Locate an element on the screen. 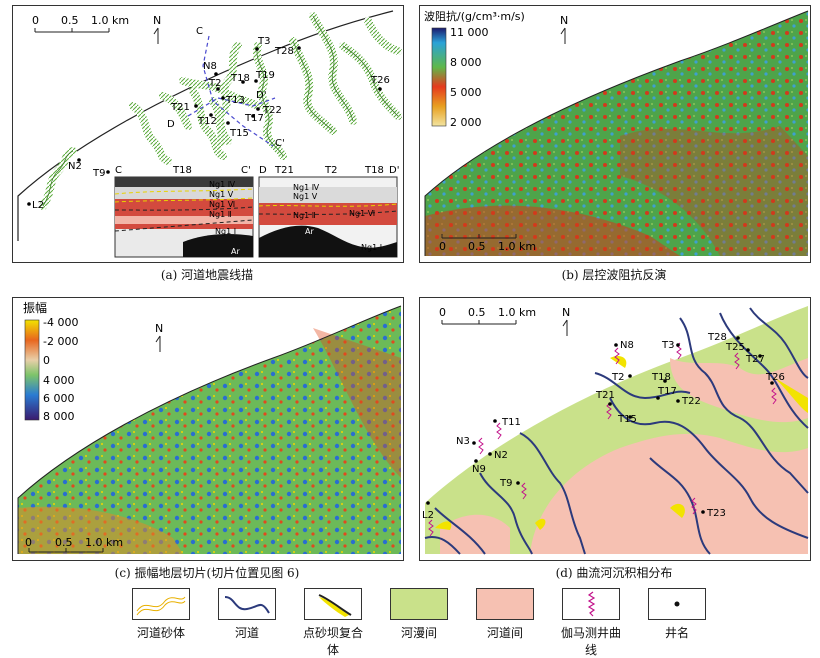  legend: 河道砂体 河道 点砂坝复合体 河漫间 河道间 伽马测井曲线 井名 is located at coordinates (410, 619).